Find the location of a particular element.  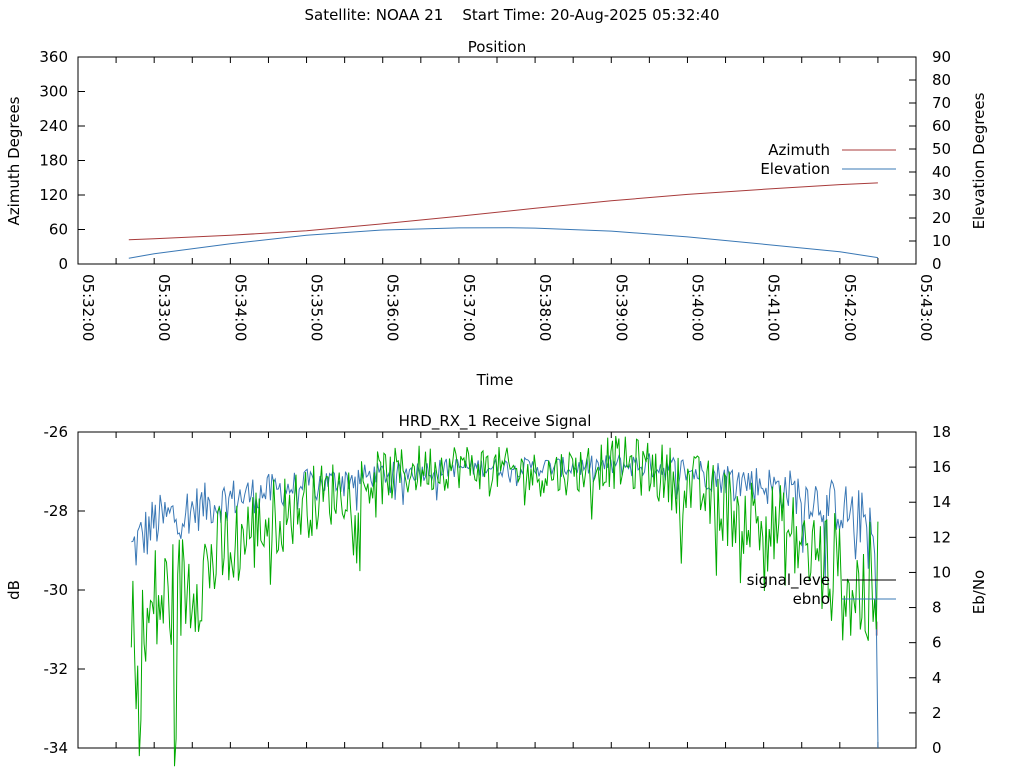

series-line-Azimuth is located at coordinates (503, 211).